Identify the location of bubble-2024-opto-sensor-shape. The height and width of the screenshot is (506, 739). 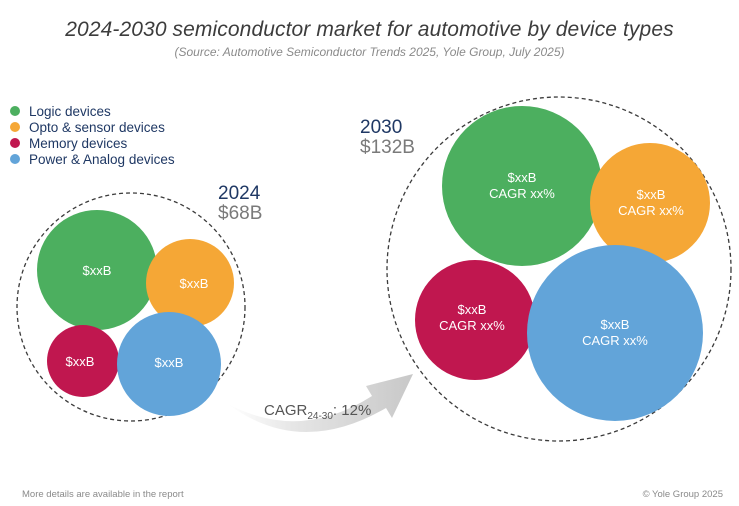
(190, 283).